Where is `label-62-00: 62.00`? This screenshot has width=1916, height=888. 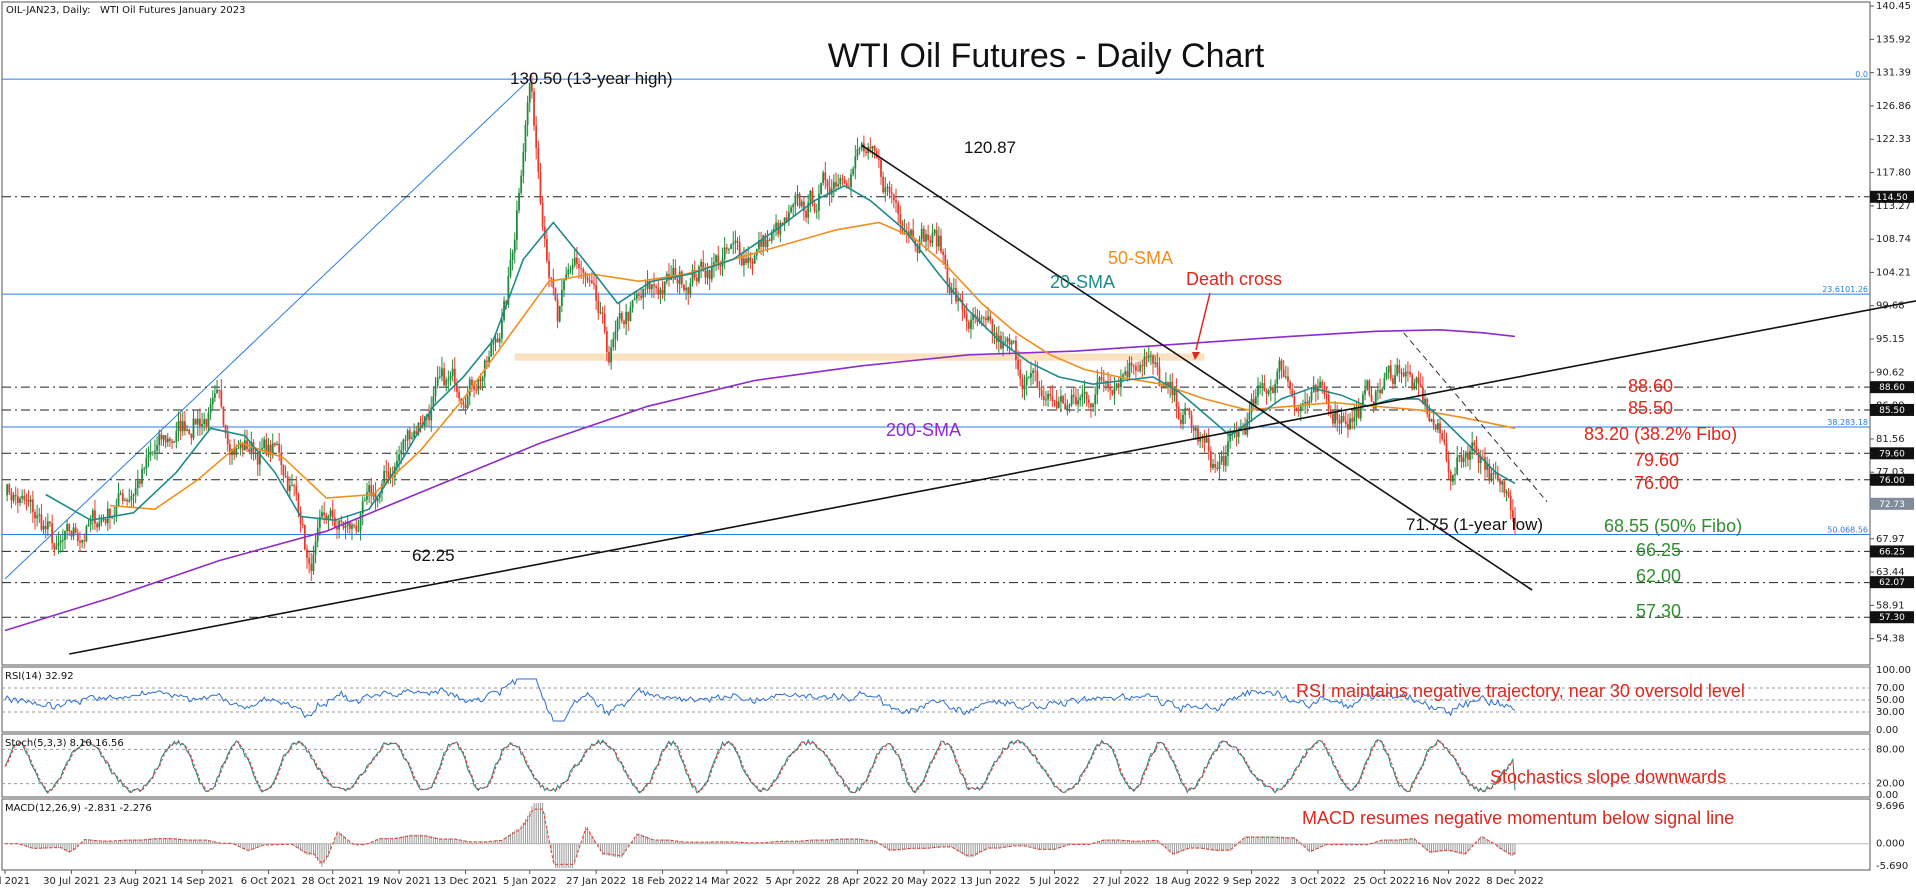
label-62-00: 62.00 is located at coordinates (1658, 576).